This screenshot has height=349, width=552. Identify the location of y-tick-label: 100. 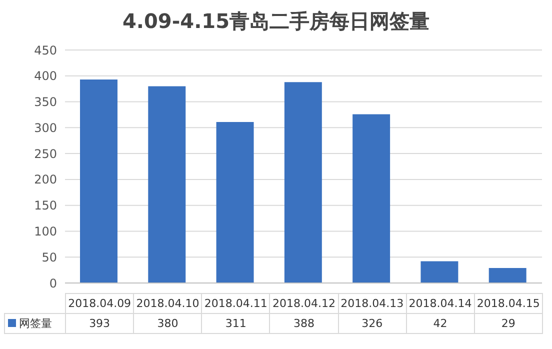
(45, 231).